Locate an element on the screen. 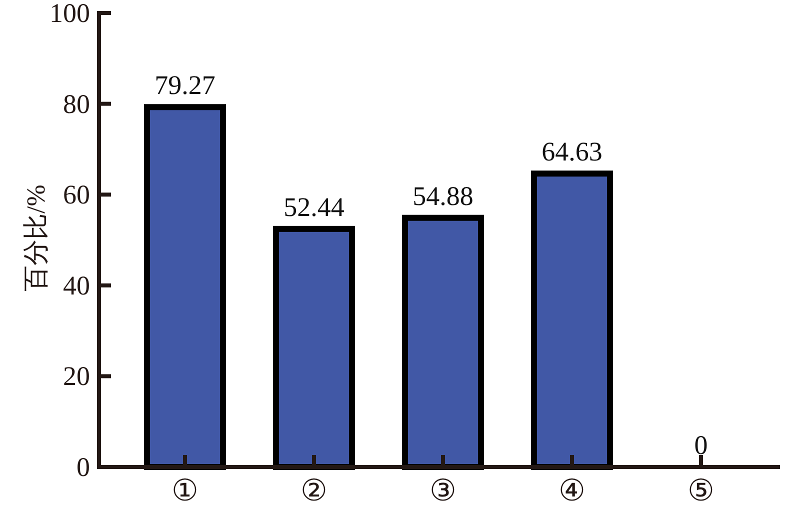  x-tick-label: ① is located at coordinates (185, 490).